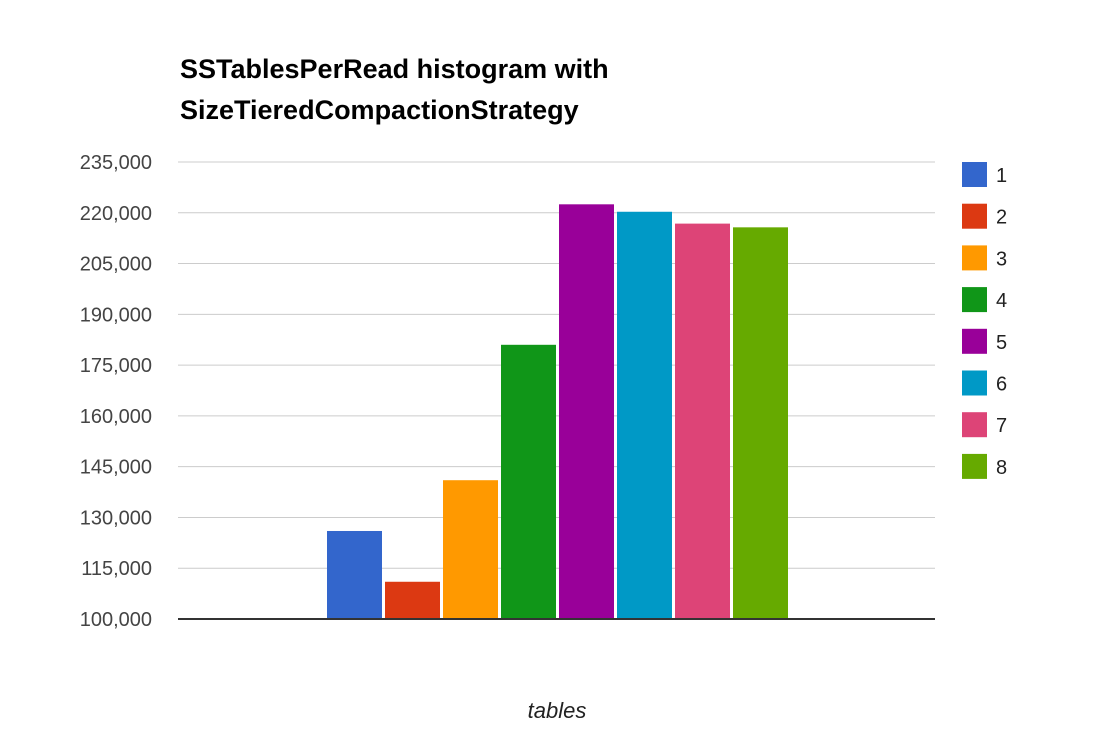  I want to click on legend-label-1: 1, so click(1001, 176).